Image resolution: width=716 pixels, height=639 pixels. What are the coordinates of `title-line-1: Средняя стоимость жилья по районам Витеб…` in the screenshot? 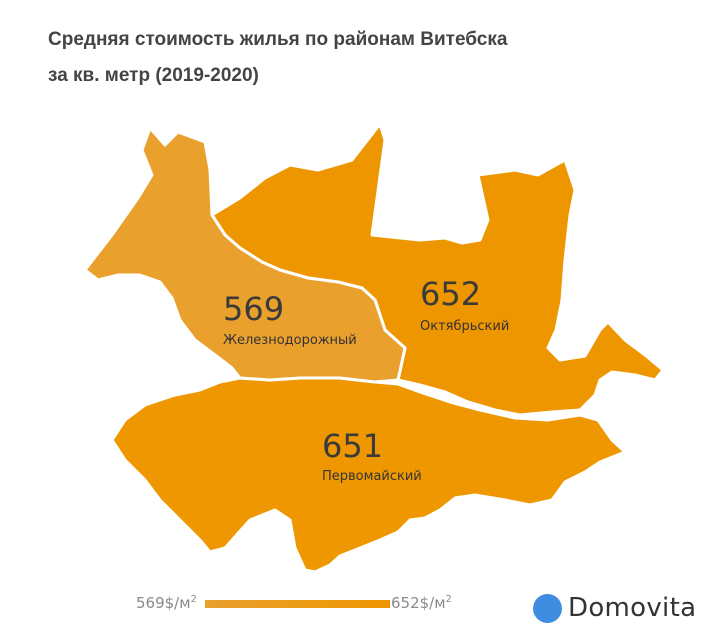 It's located at (278, 39).